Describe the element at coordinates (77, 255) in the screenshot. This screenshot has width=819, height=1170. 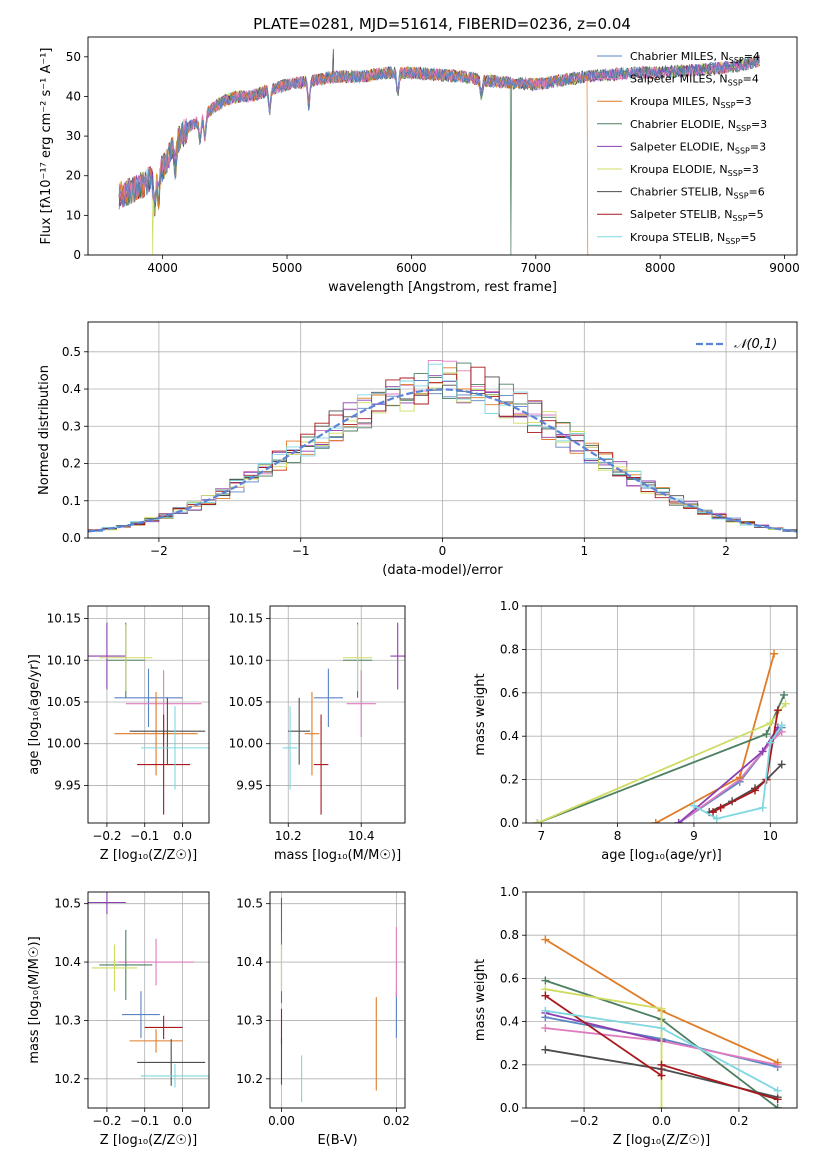
I see `y-tick-label: 0` at that location.